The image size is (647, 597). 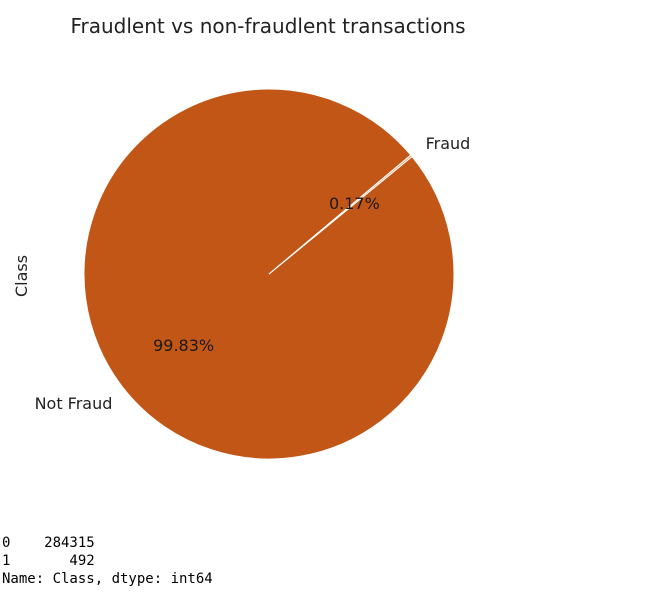 I want to click on console-output: 0 284315 1 492 Name: Class, dtype: int64, so click(x=107, y=561).